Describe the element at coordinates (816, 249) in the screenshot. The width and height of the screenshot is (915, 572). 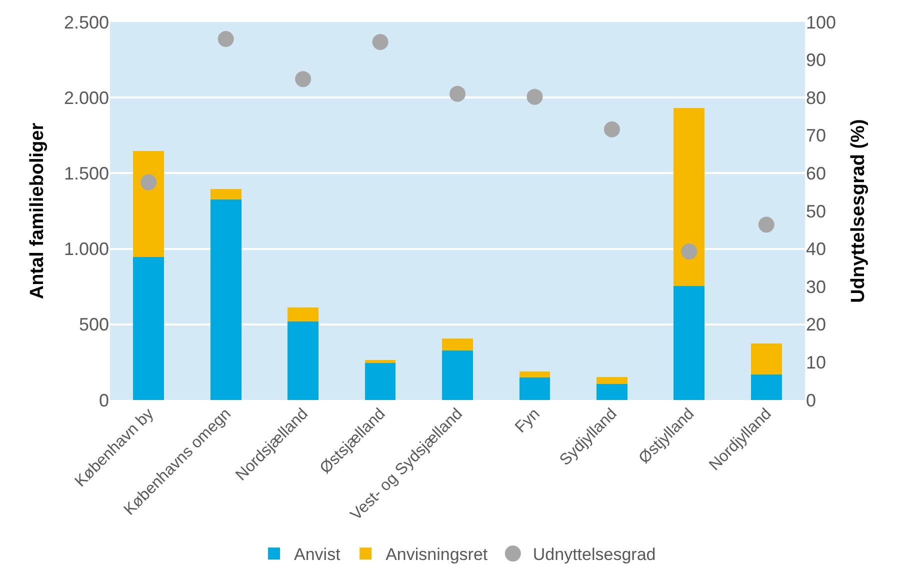
I see `y2-tick-label: 40` at that location.